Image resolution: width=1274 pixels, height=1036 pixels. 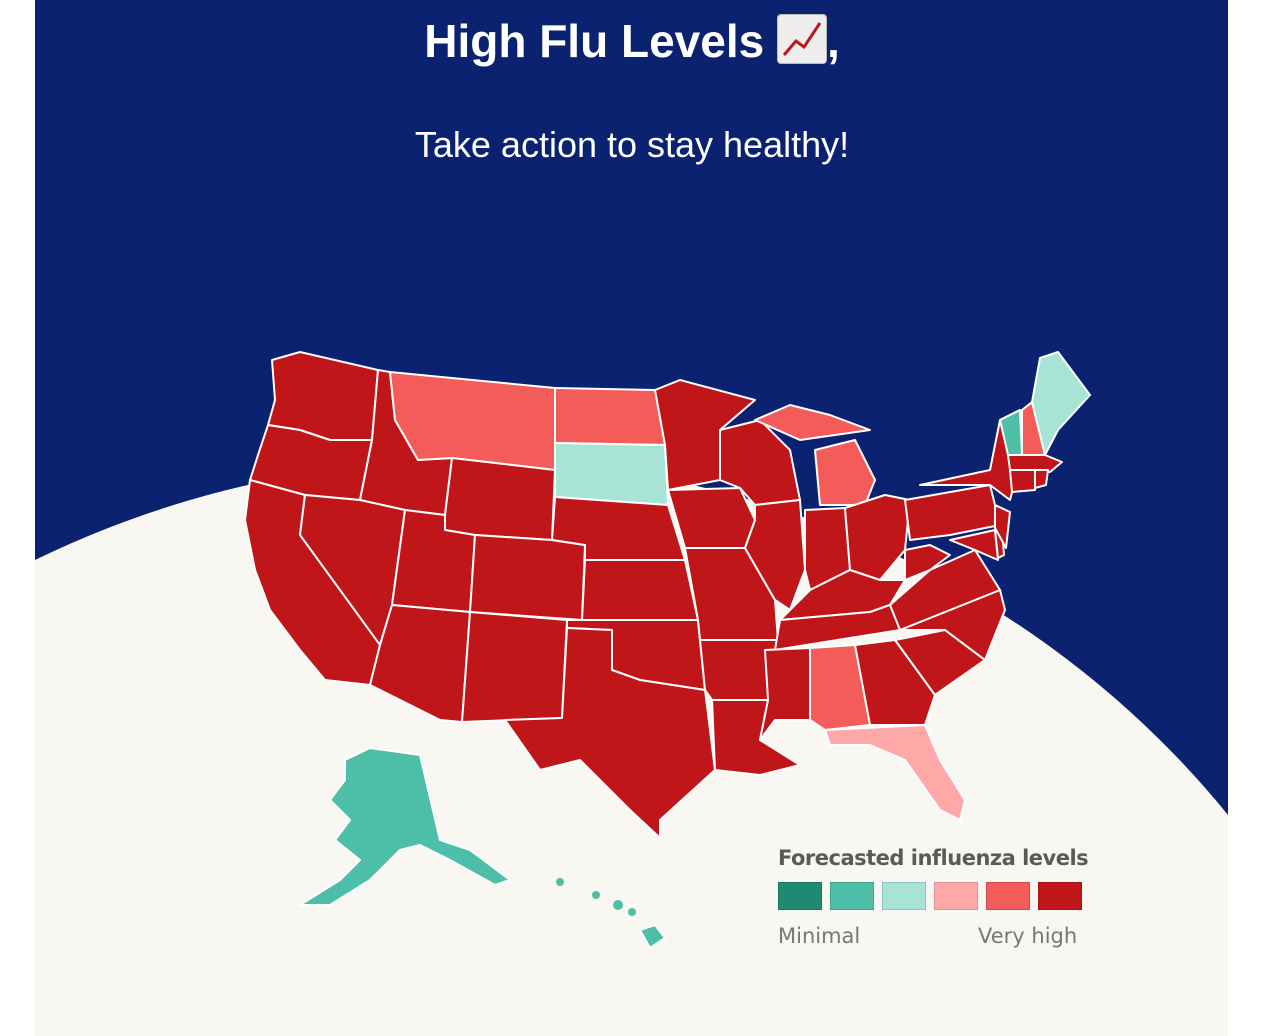 What do you see at coordinates (1035, 463) in the screenshot?
I see `state-ma` at bounding box center [1035, 463].